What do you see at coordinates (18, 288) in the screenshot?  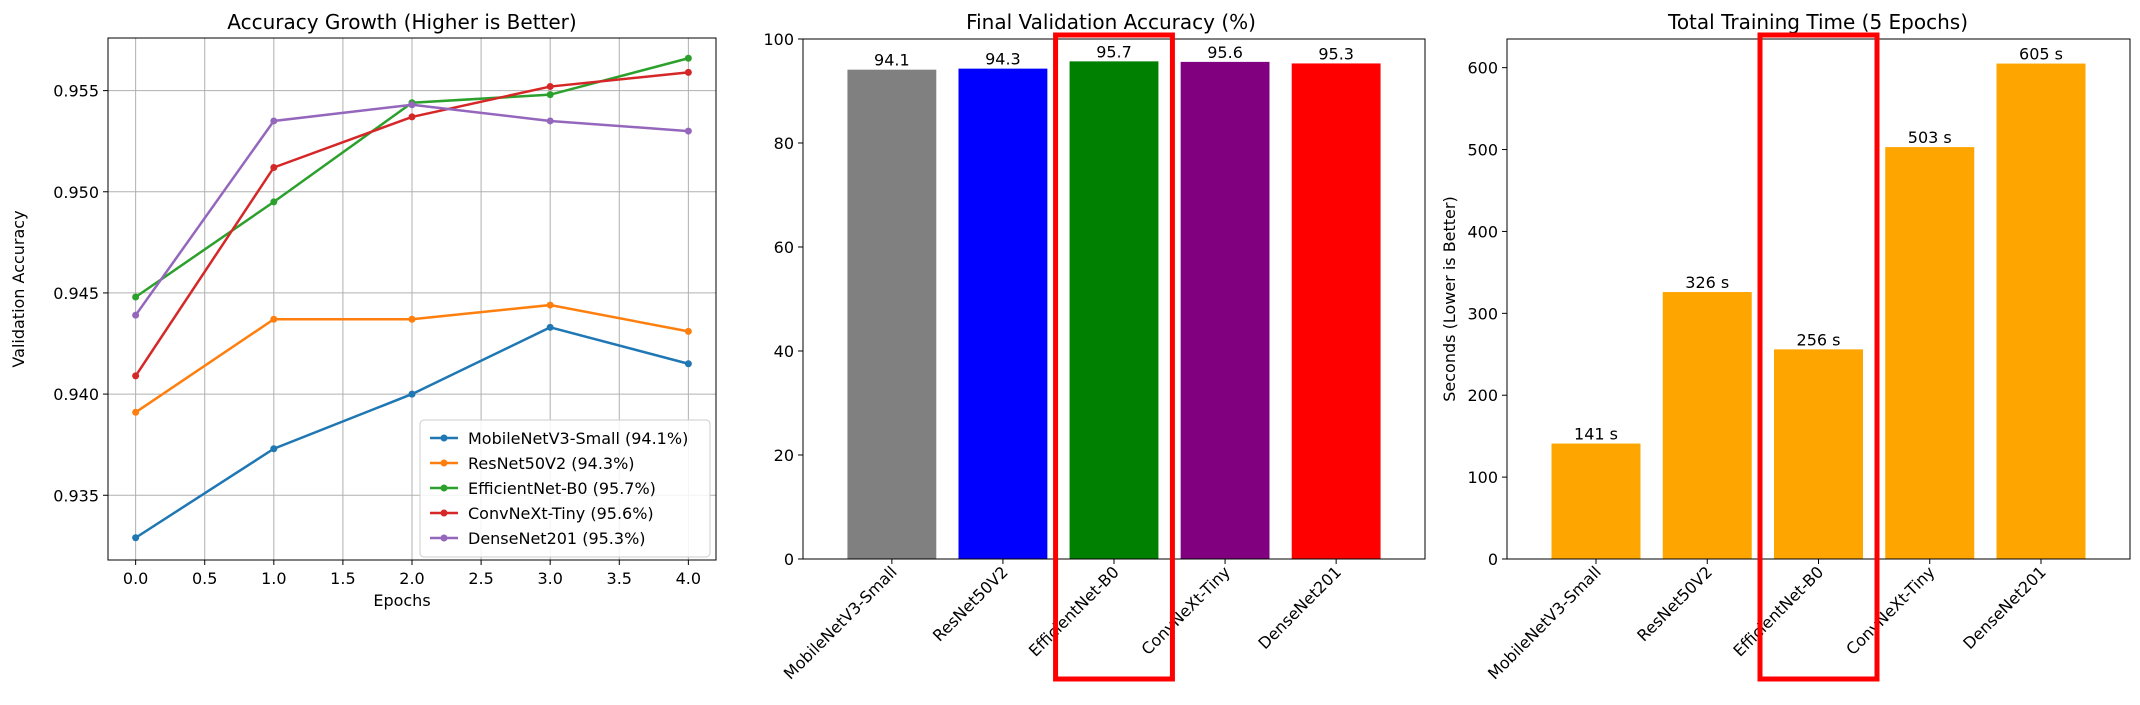 I see `chart1-ylabel: Validation Accuracy` at bounding box center [18, 288].